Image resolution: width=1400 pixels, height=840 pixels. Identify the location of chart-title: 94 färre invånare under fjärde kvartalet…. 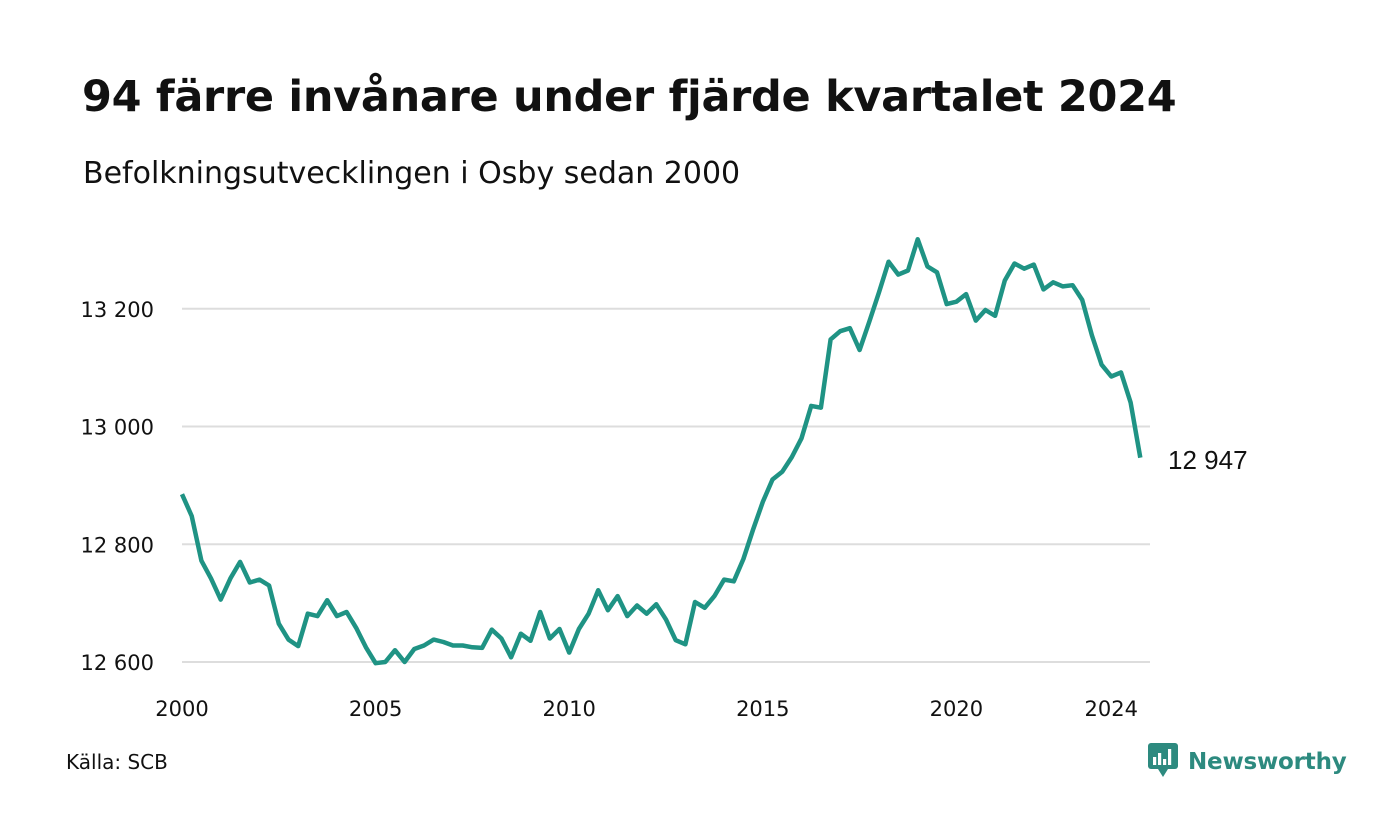
(629, 97).